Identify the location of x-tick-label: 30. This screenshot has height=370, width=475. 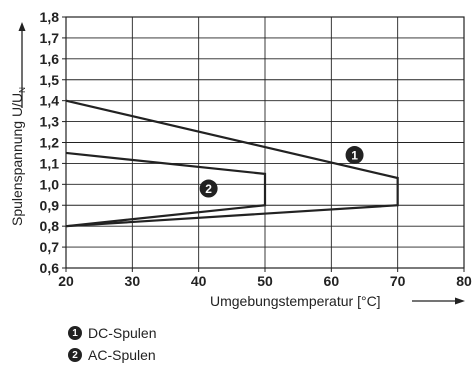
(133, 281).